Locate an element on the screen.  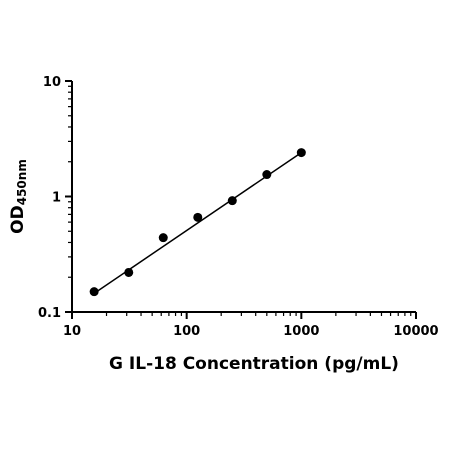
y-tick-label-1: 1 is located at coordinates (56, 198).